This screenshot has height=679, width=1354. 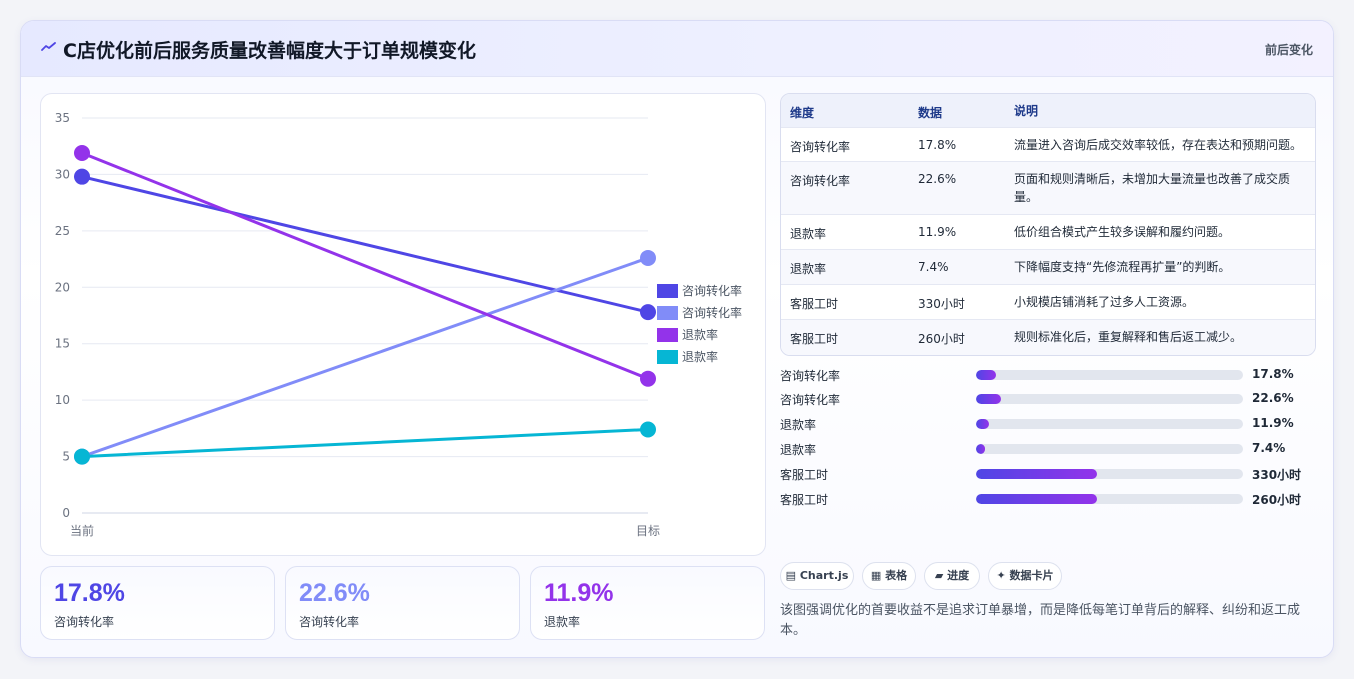 What do you see at coordinates (89, 593) in the screenshot?
I see `kpi-value: 17.8%` at bounding box center [89, 593].